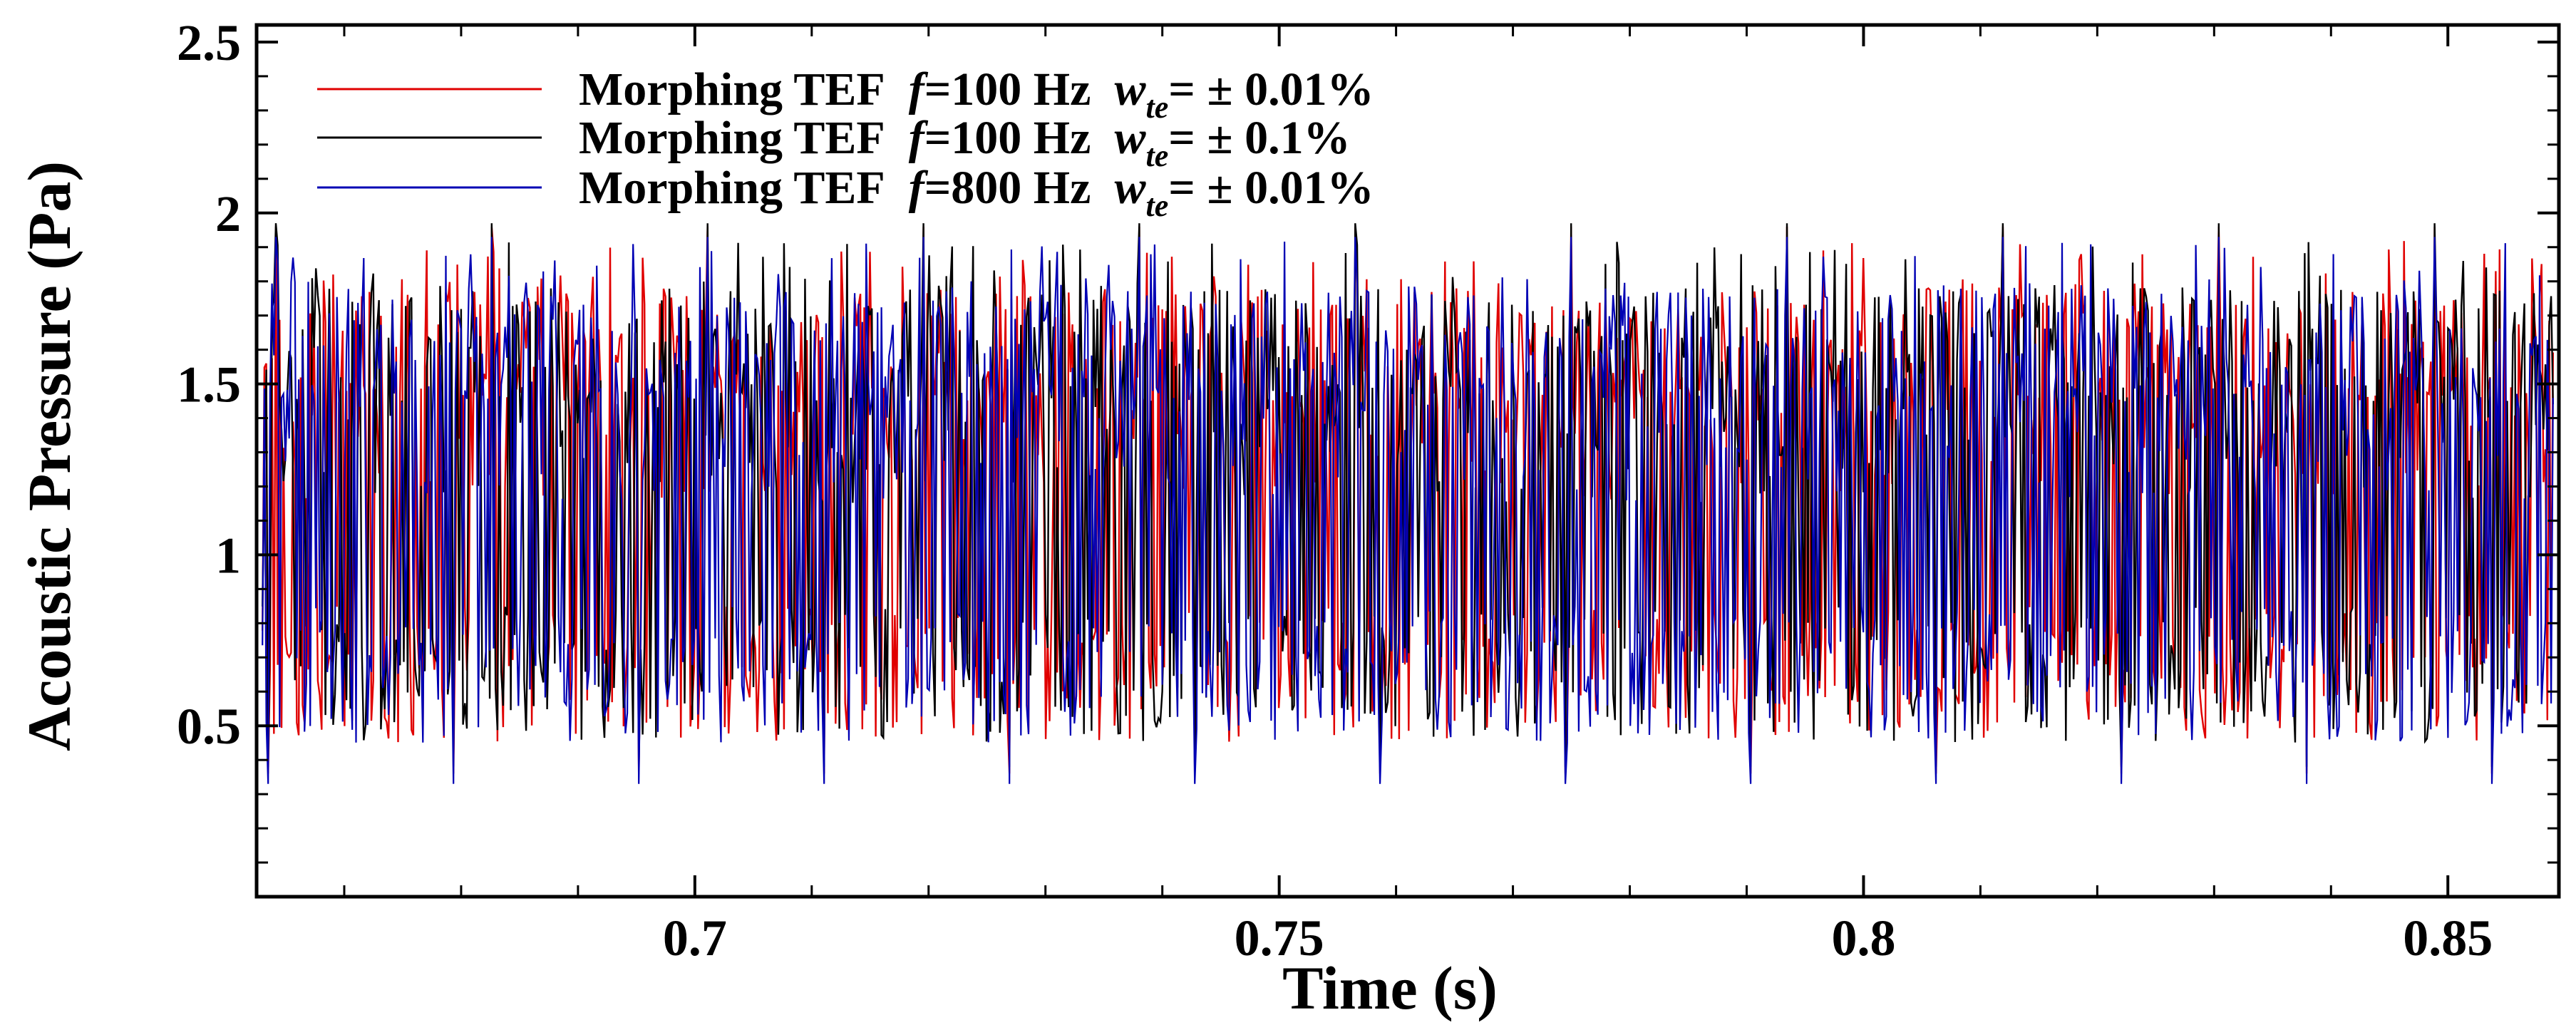 The width and height of the screenshot is (2576, 1030). Describe the element at coordinates (976, 94) in the screenshot. I see `legend-label: Morphing TEF f=100 Hz wte= ± 0.01%` at that location.